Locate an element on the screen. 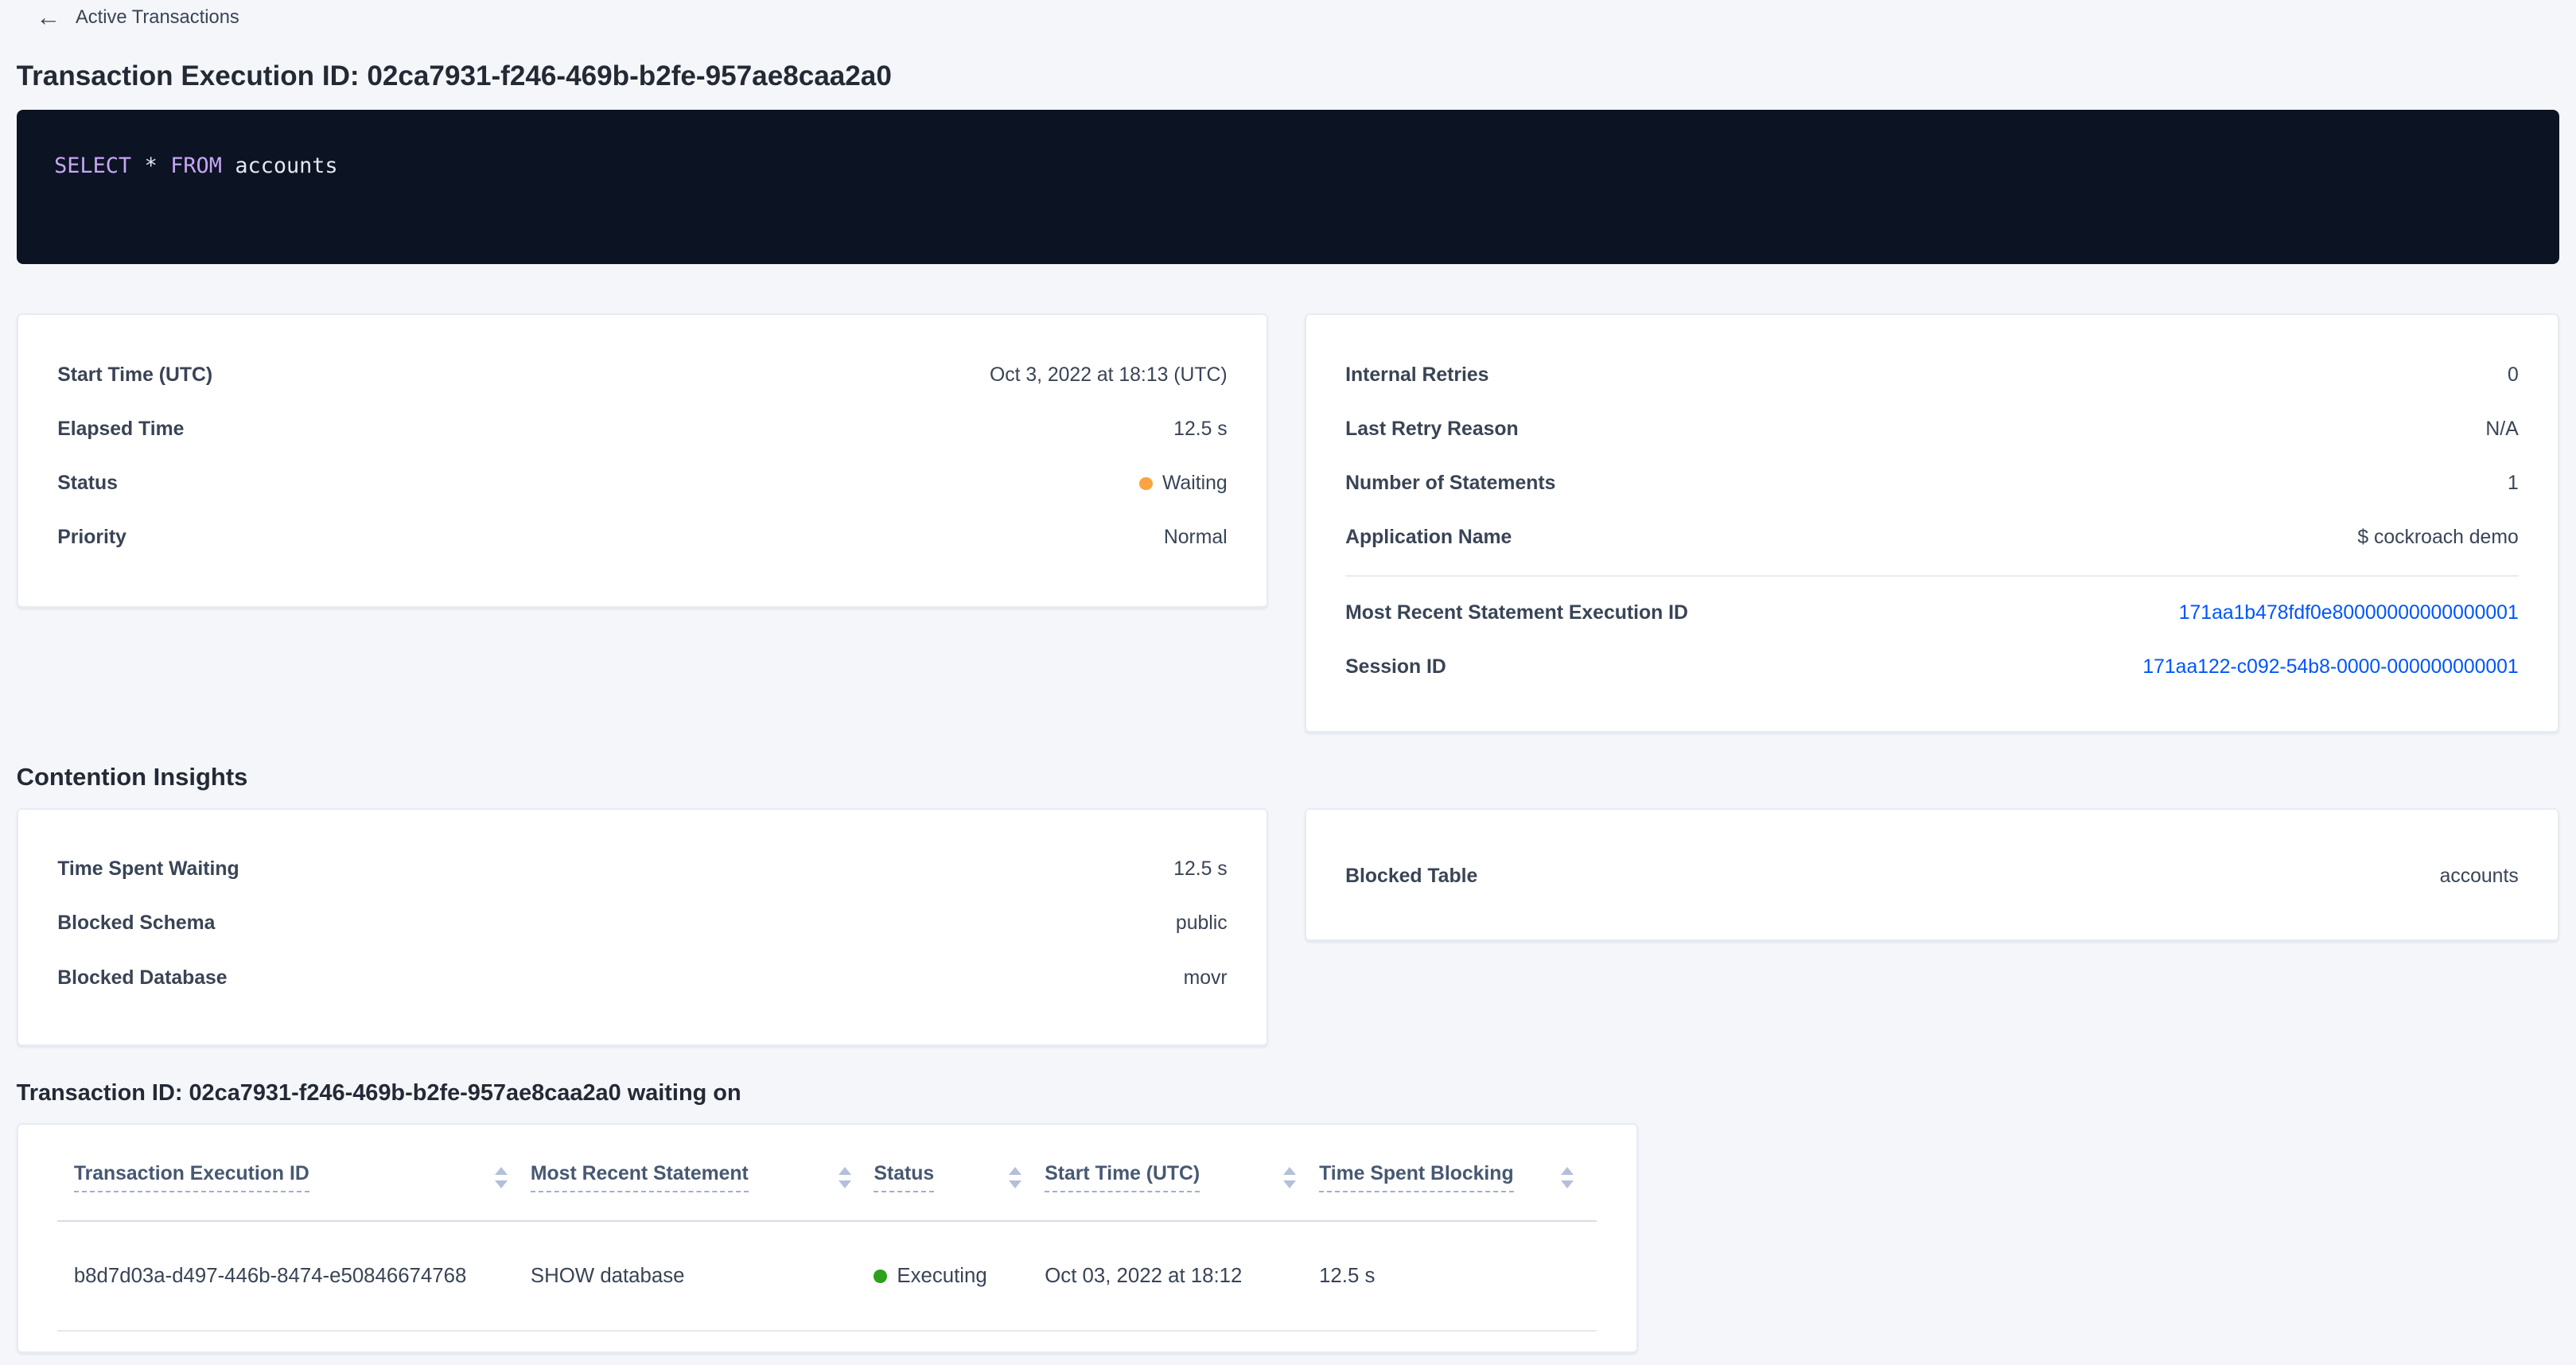  internal-retries-label: Internal Retries is located at coordinates (1417, 375).